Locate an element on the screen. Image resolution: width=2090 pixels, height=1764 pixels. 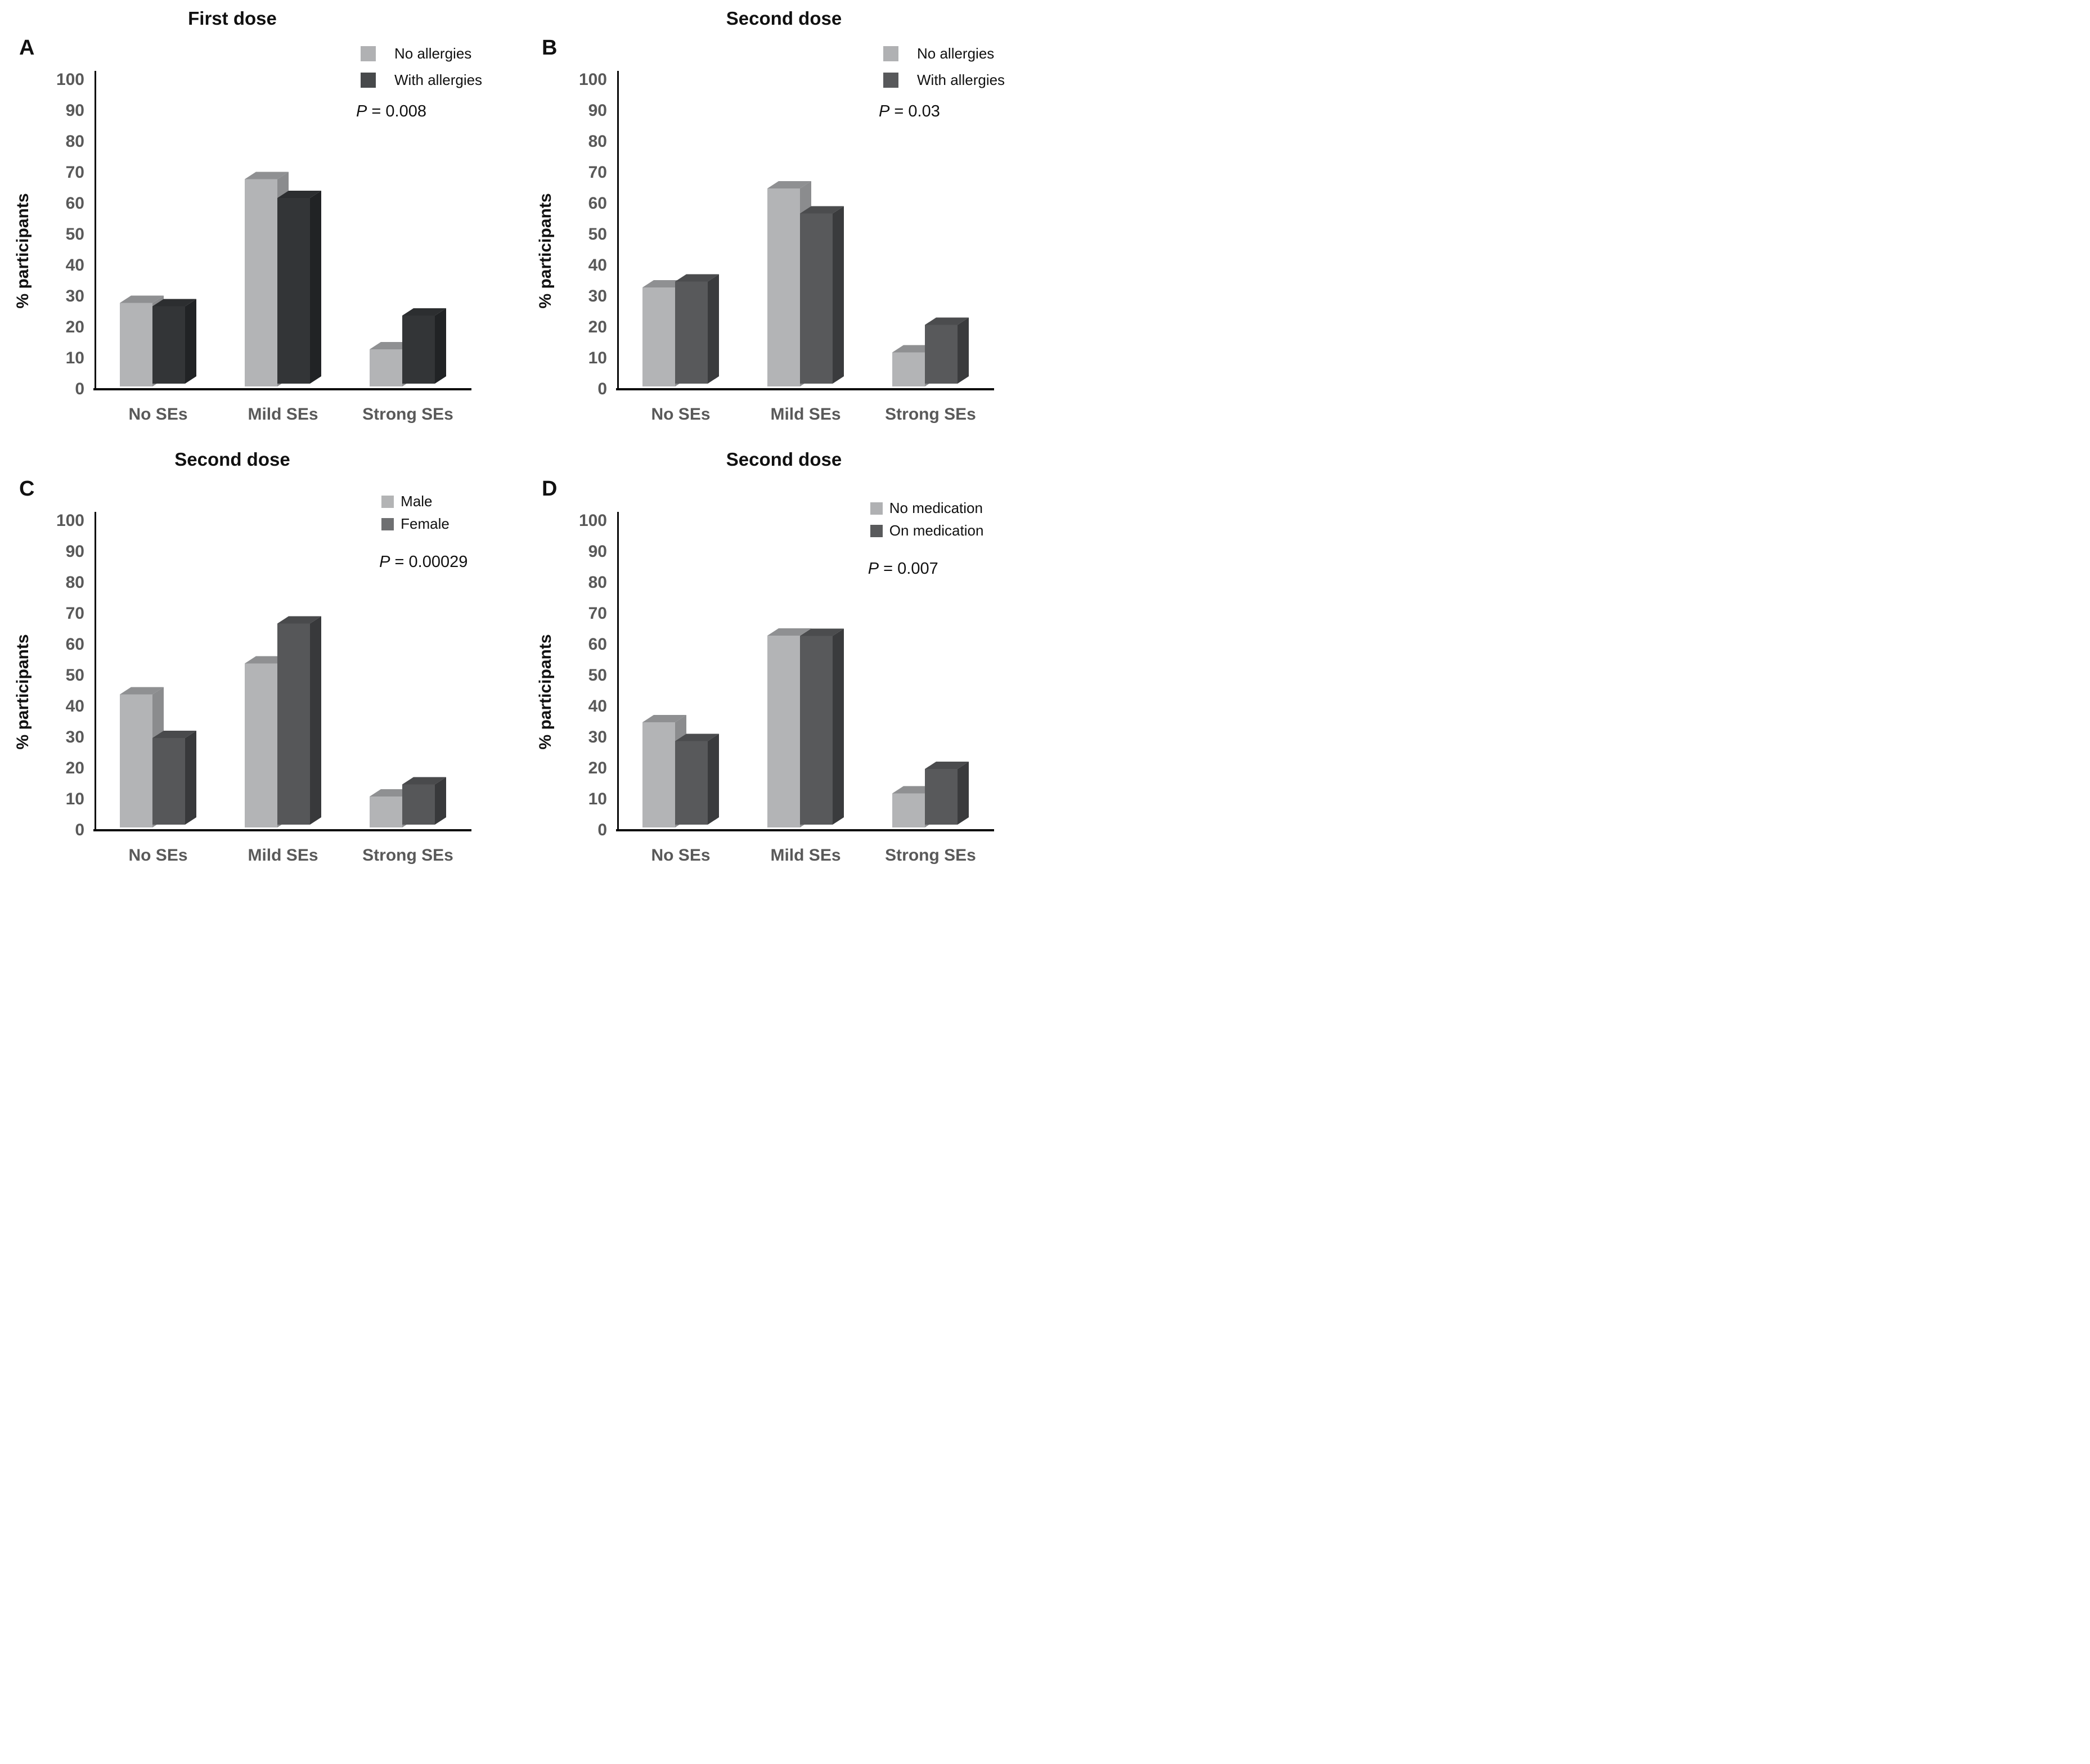
bar-Female-Mild SEs-side is located at coordinates (315, 720).